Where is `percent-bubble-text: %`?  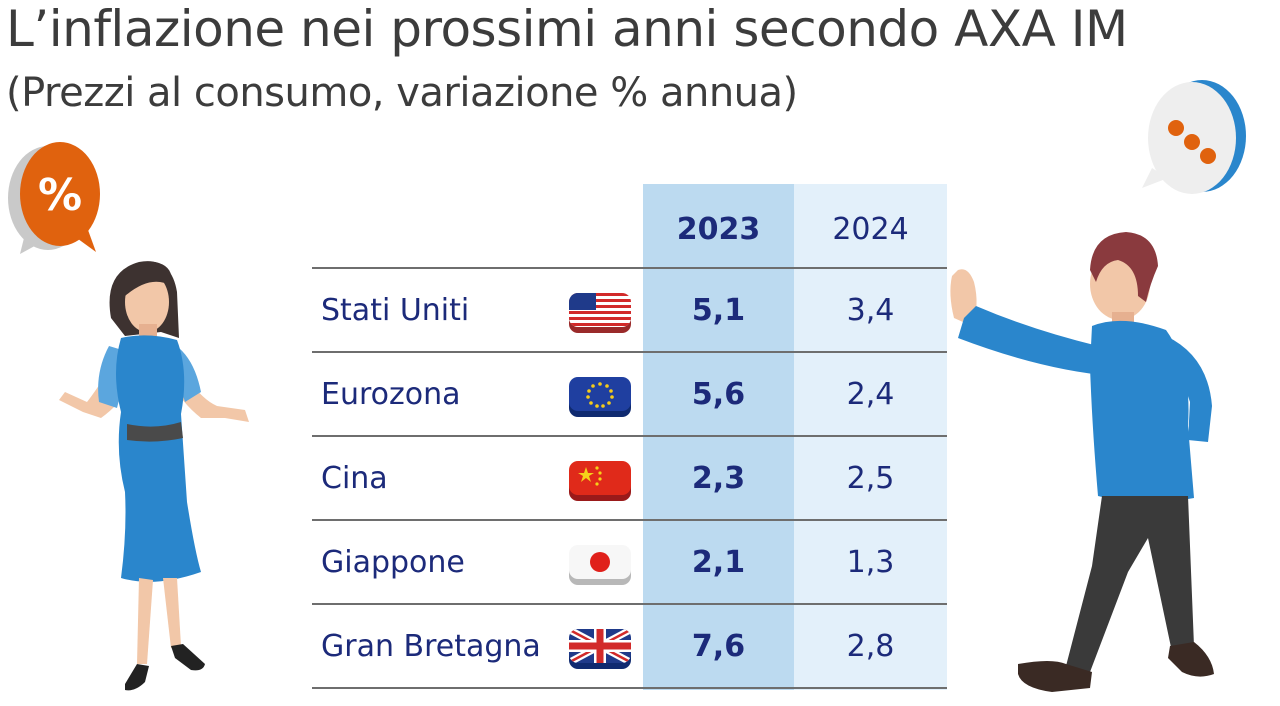
percent-bubble-text: % is located at coordinates (60, 195).